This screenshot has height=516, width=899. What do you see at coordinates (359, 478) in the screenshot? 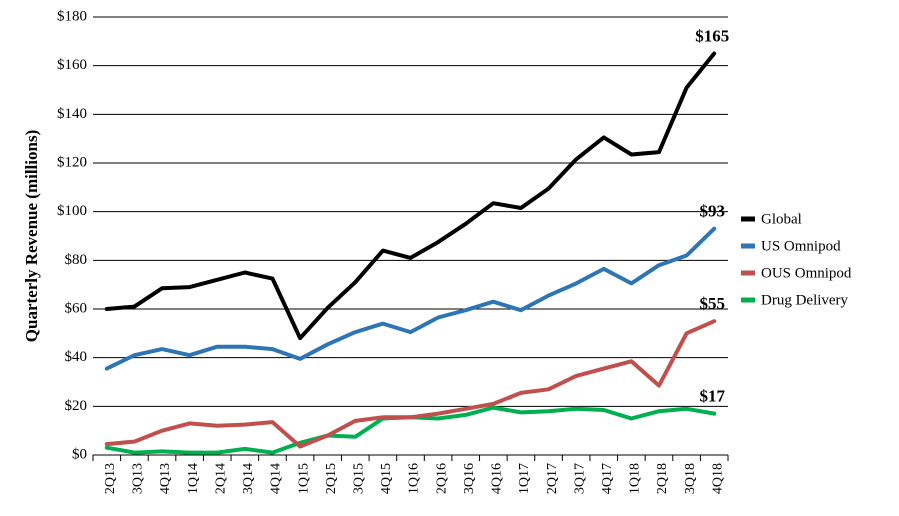
I see `x-tick-label: 3Q15` at bounding box center [359, 478].